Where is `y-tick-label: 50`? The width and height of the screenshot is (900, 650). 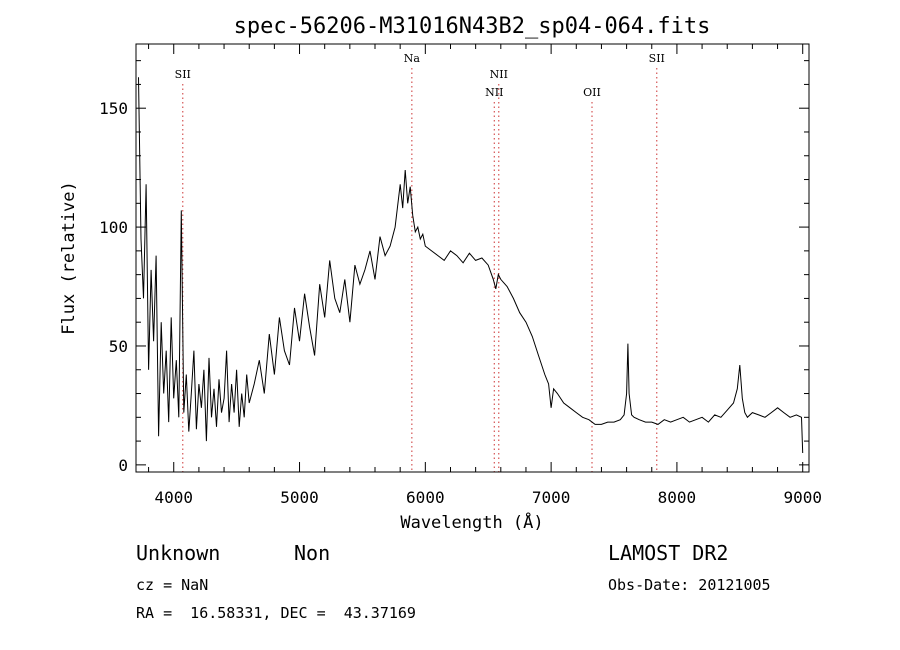
y-tick-label: 50 is located at coordinates (118, 346).